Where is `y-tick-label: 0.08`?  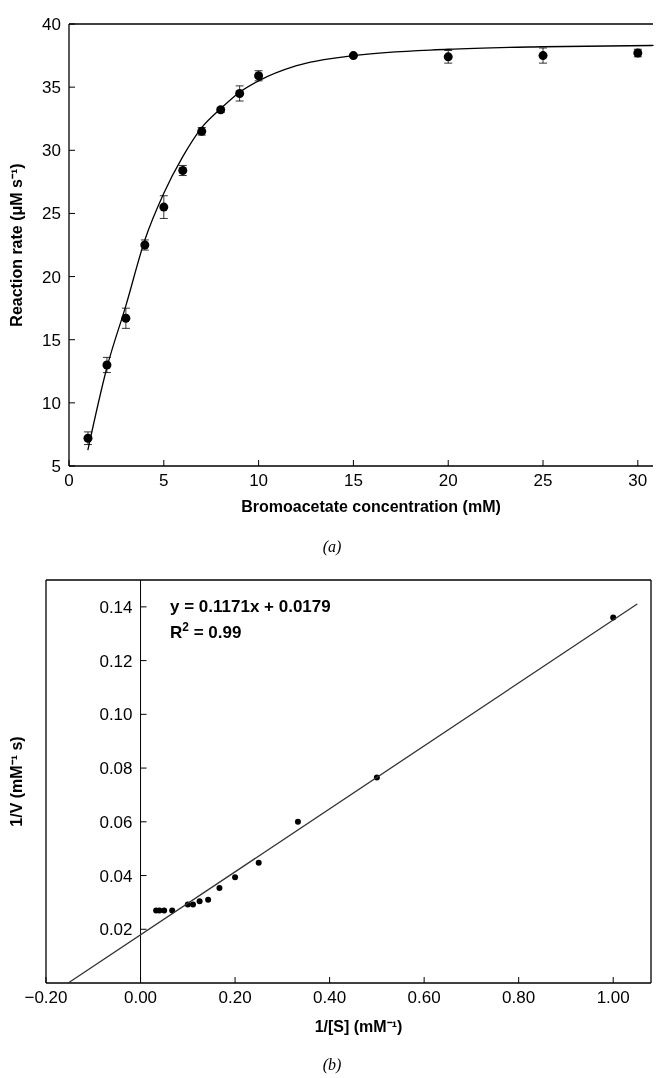
y-tick-label: 0.08 is located at coordinates (116, 769).